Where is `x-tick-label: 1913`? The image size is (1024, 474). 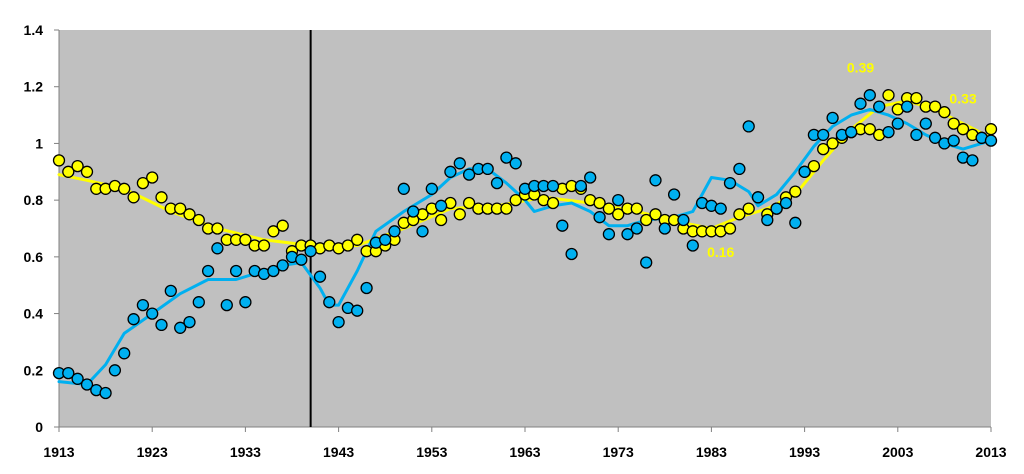
x-tick-label: 1913 is located at coordinates (58, 452).